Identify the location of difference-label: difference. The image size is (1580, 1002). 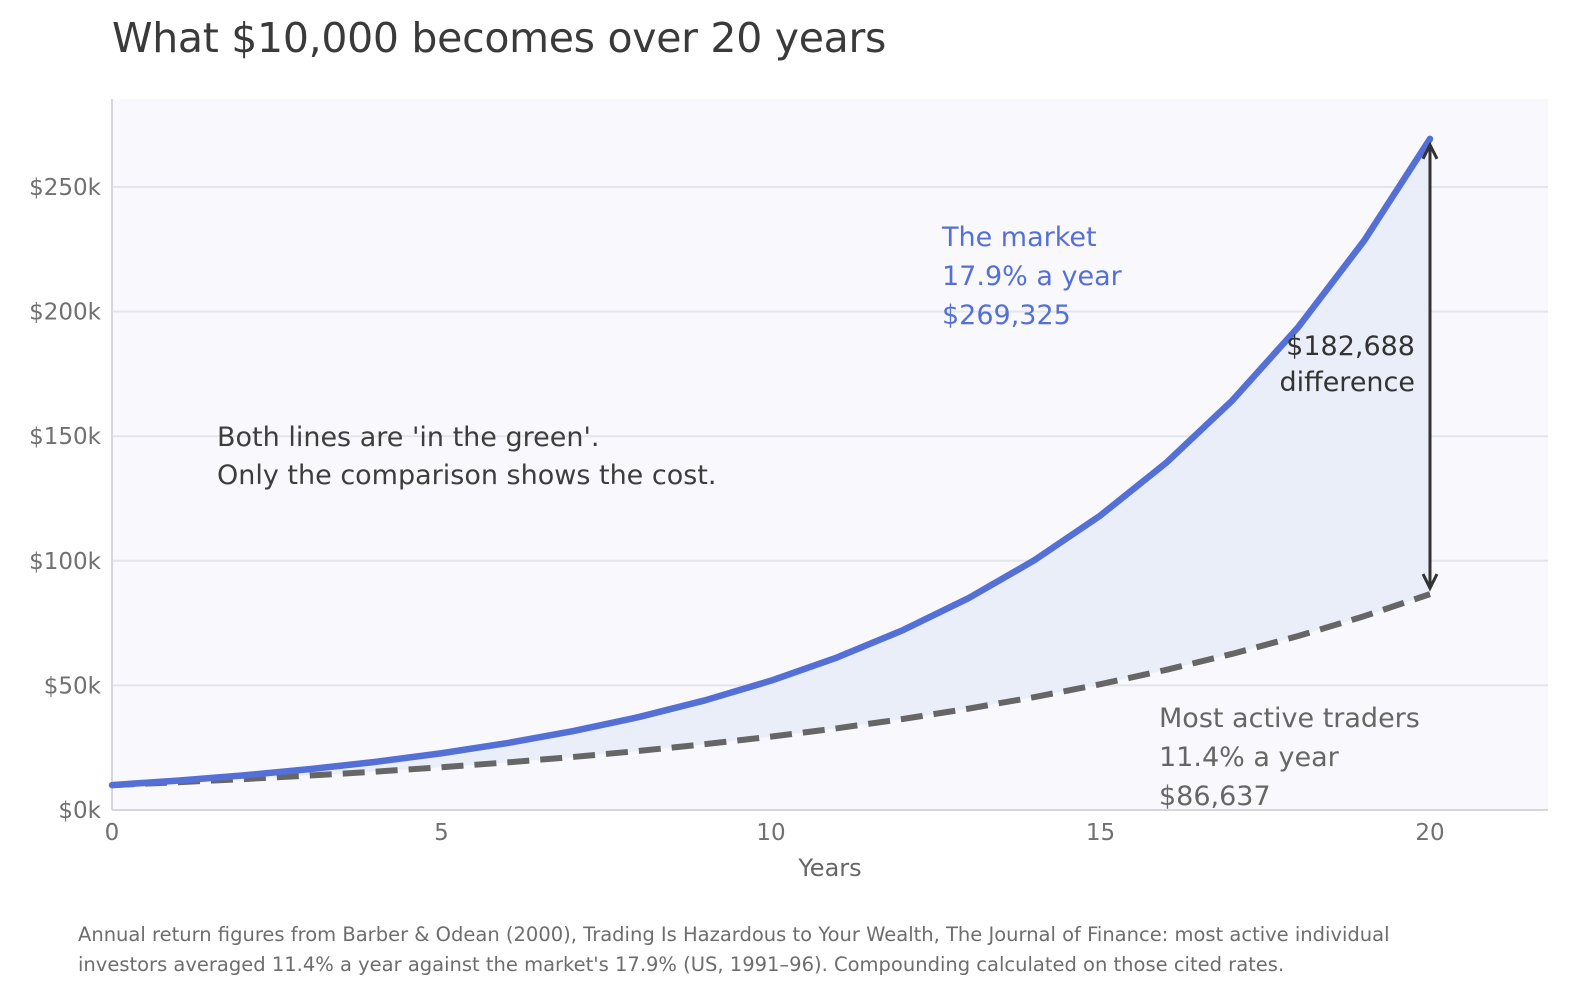
(1347, 382).